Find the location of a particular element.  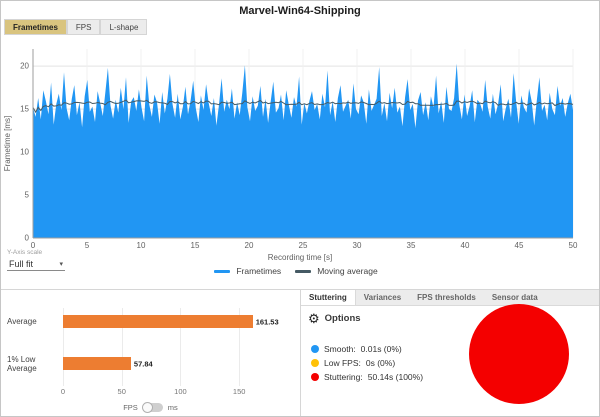

tab-sensor-data: Sensor data is located at coordinates (514, 297).